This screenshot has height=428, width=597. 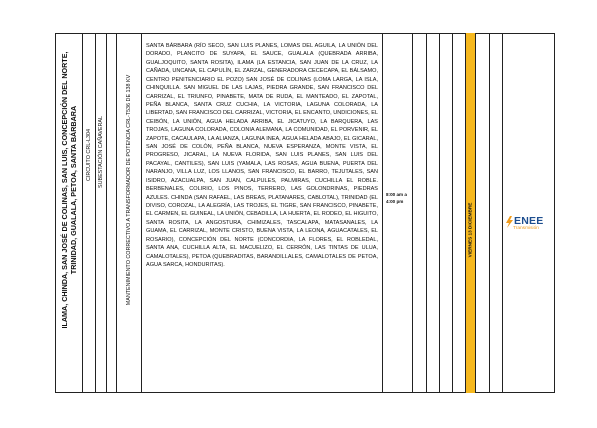 I want to click on substation-label: SUBESTACIÓN CAÑAVERAL, so click(x=101, y=152).